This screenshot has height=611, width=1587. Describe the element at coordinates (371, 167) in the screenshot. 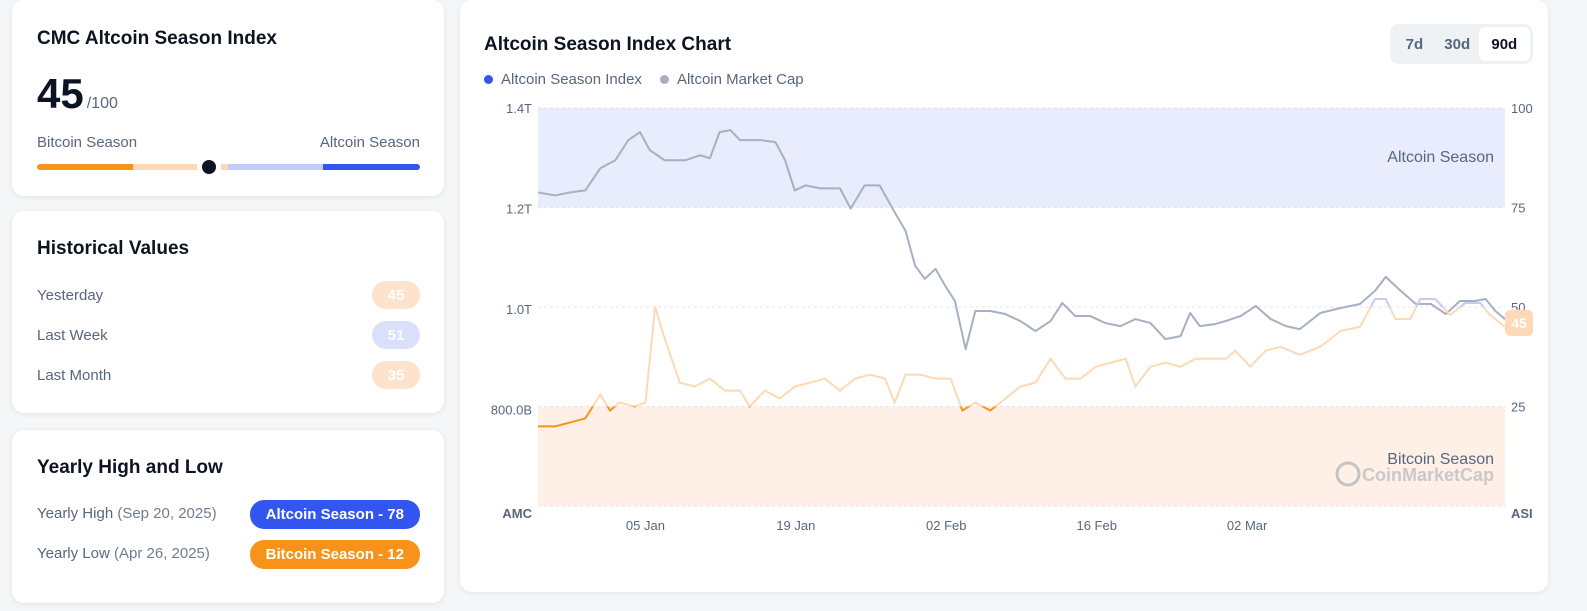

I see `gauge-altcoin-segment` at that location.